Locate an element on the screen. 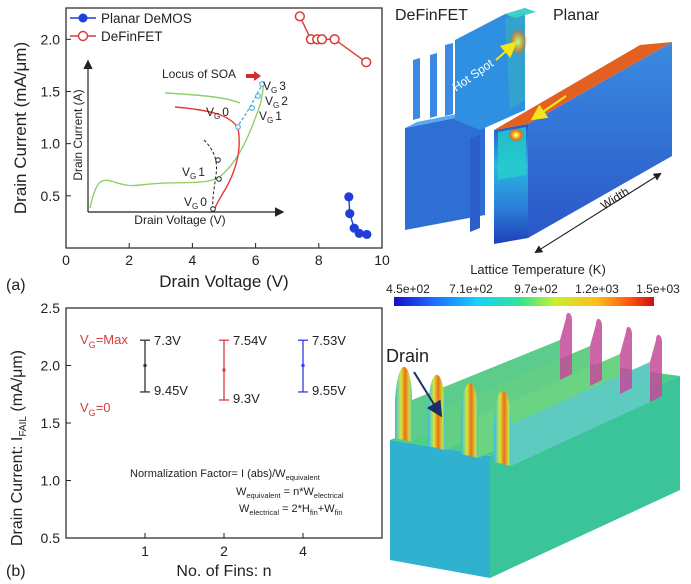  panel-a-x-axis-label: Drain Voltage (V) is located at coordinates (223, 281).